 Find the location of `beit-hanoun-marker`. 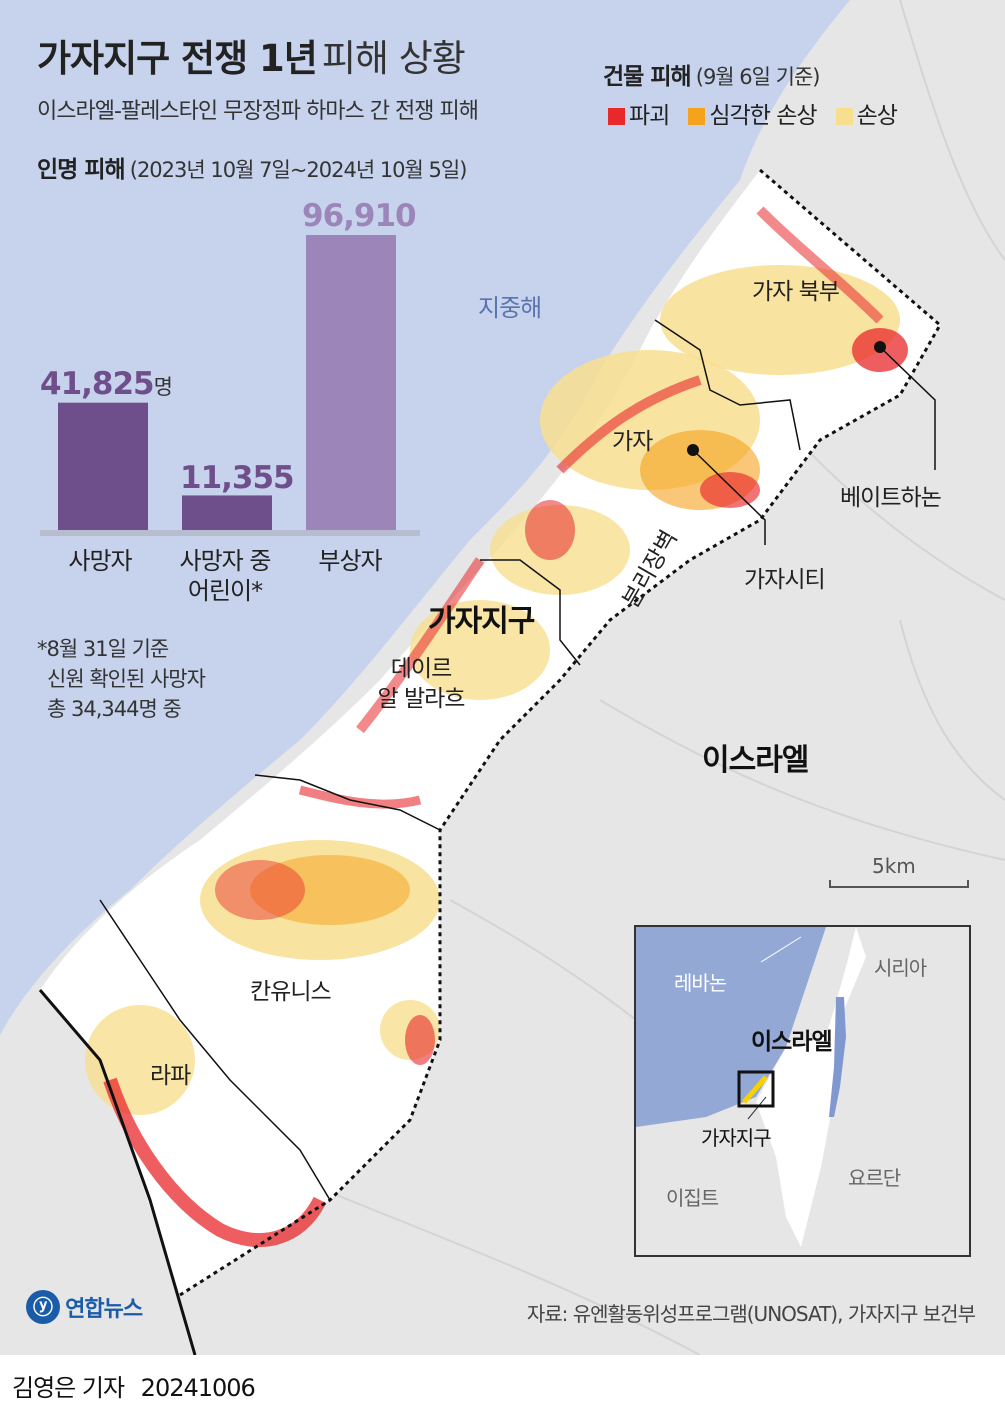

beit-hanoun-marker is located at coordinates (880, 347).